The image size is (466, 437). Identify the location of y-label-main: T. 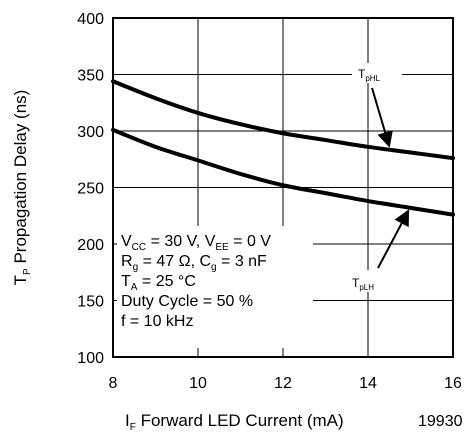
(20, 280).